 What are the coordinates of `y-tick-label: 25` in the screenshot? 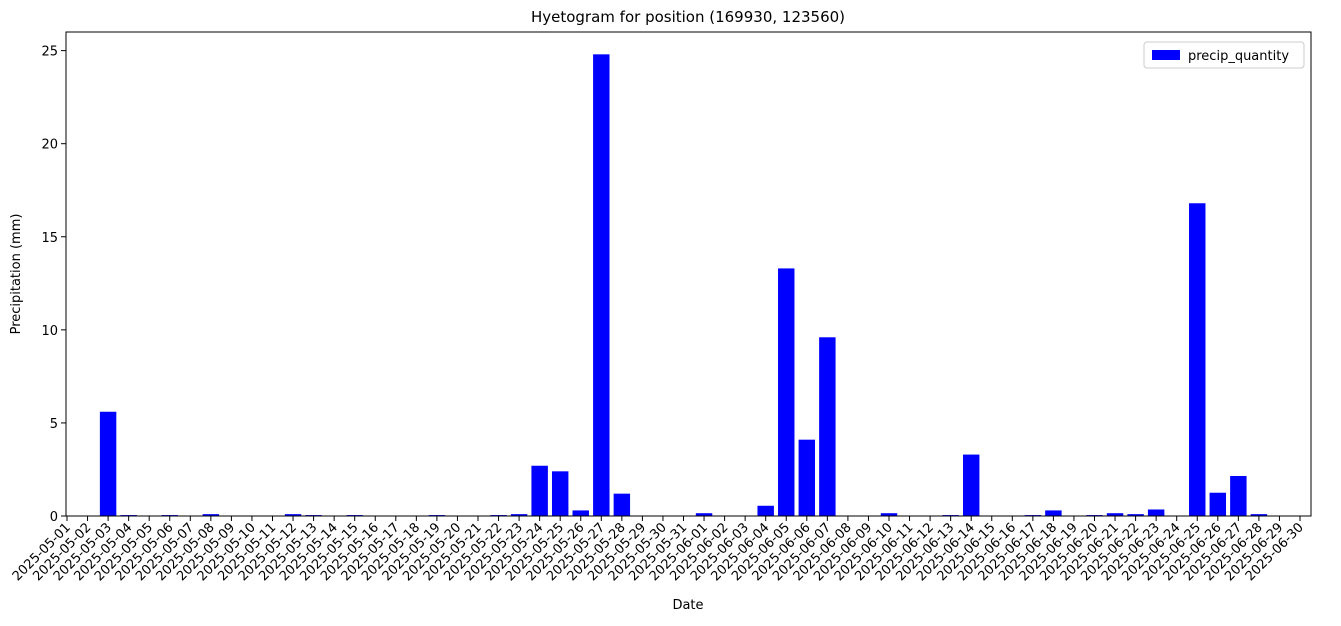 It's located at (49, 52).